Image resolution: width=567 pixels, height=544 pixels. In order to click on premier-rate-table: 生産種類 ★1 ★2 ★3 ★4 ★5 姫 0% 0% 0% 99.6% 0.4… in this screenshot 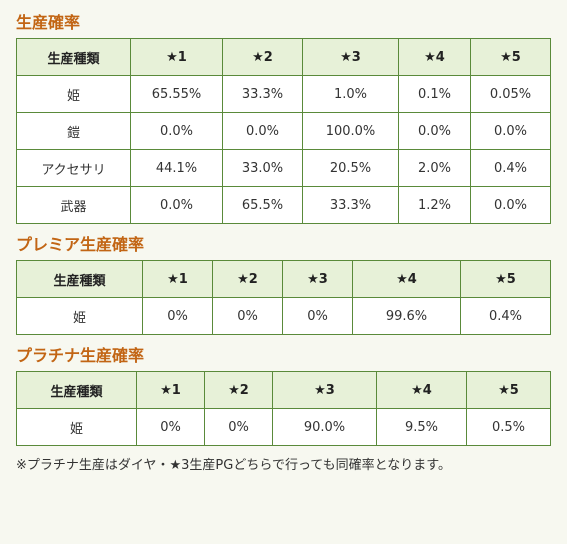, I will do `click(283, 297)`.